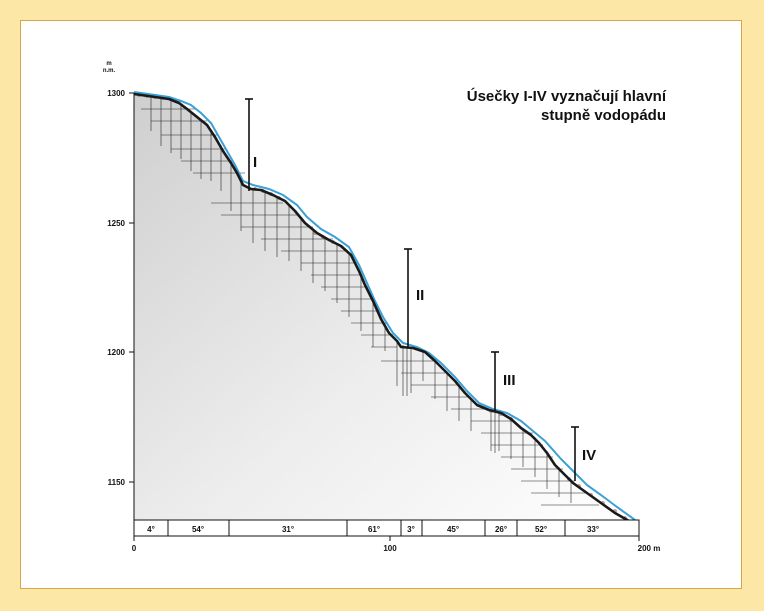 The height and width of the screenshot is (611, 764). Describe the element at coordinates (567, 96) in the screenshot. I see `title-line-1: Úsečky I-IV vyznačují hlavní` at that location.